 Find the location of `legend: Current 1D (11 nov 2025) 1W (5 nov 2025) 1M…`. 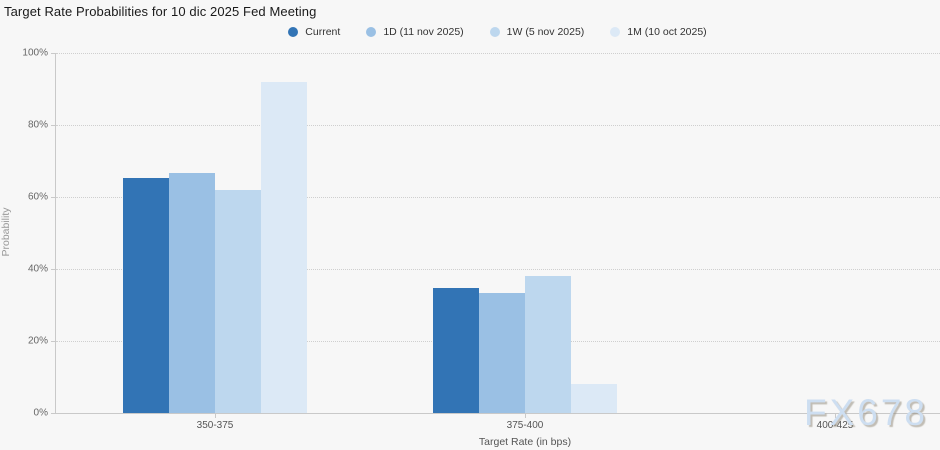

legend: Current 1D (11 nov 2025) 1W (5 nov 2025) 1M… is located at coordinates (497, 32).